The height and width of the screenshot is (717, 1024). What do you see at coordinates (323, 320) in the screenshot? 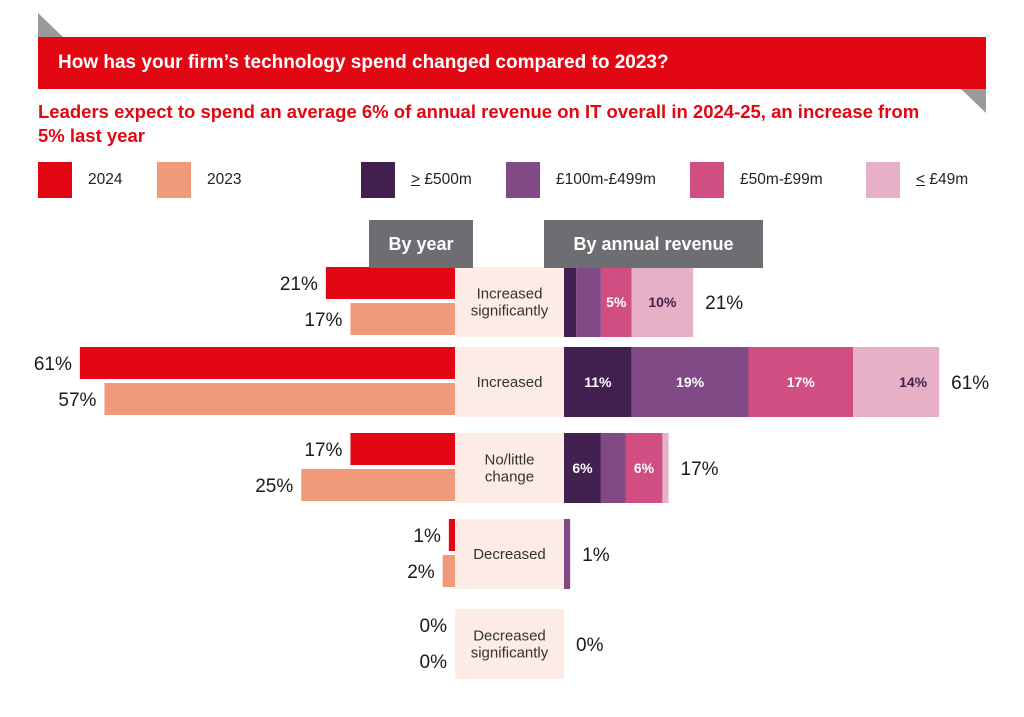
I see `data-label-2023: 17%` at bounding box center [323, 320].